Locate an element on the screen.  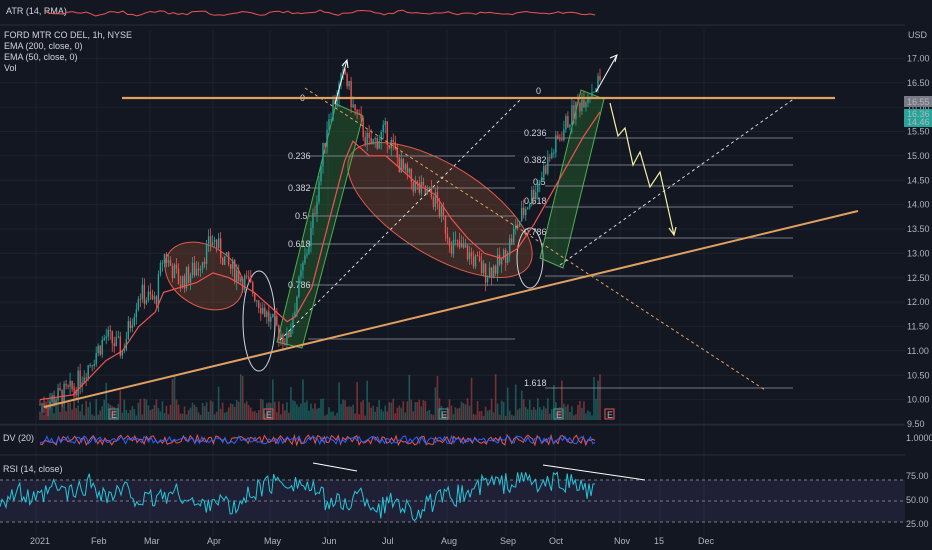
zone-ellipse-may is located at coordinates (259, 321).